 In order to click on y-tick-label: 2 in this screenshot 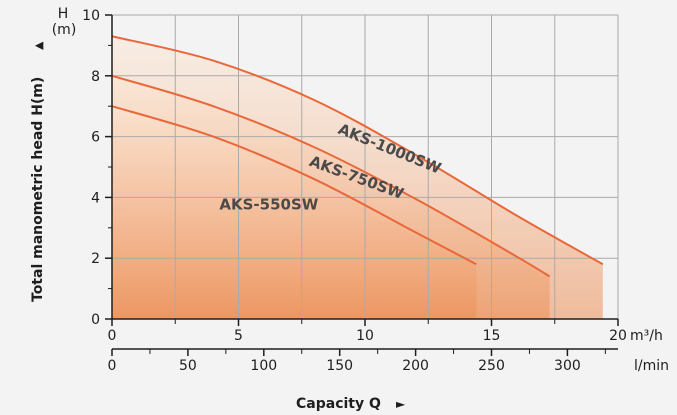, I will do `click(95, 259)`.